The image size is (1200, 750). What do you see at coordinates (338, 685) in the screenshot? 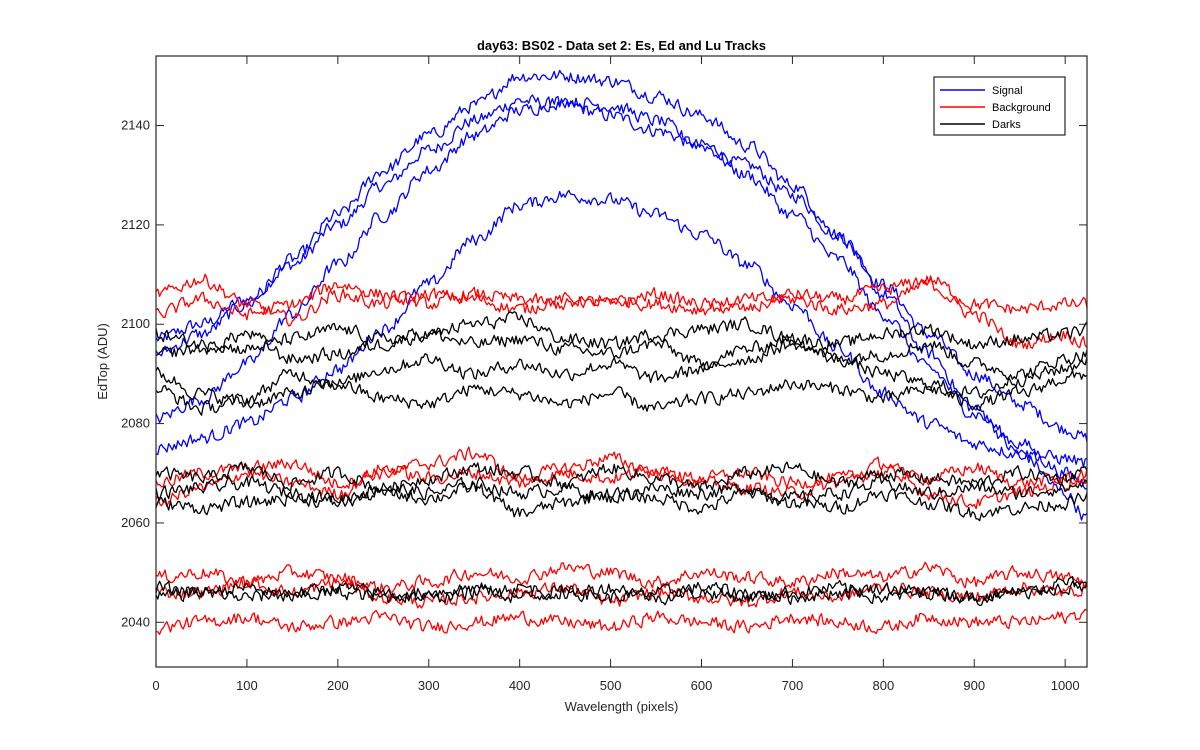
I see `x-tick-label: 200` at bounding box center [338, 685].